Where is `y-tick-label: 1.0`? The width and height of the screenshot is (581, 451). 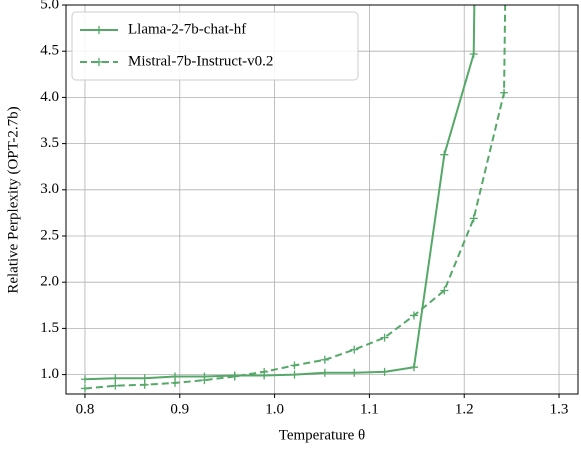 y-tick-label: 1.0 is located at coordinates (49, 374).